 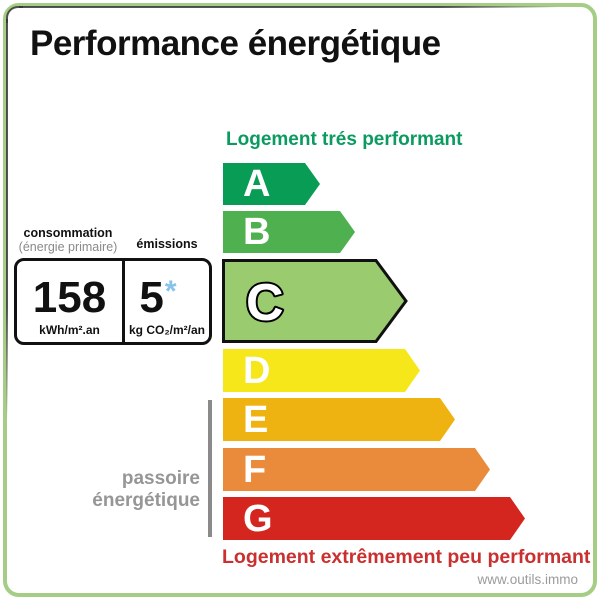 I want to click on value-box-divider, so click(x=123, y=301).